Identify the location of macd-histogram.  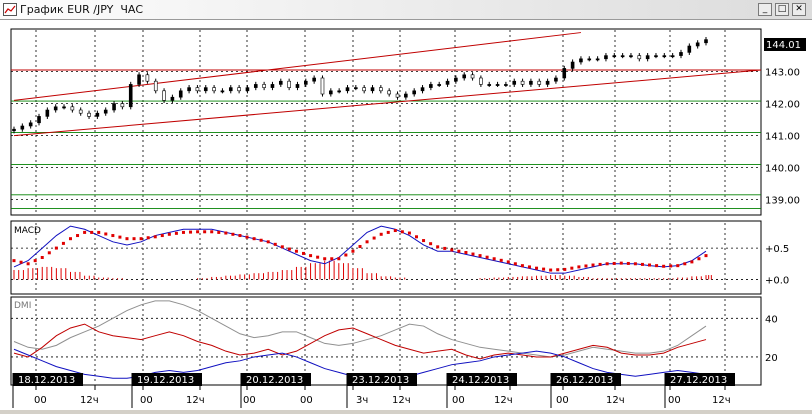
(362, 270).